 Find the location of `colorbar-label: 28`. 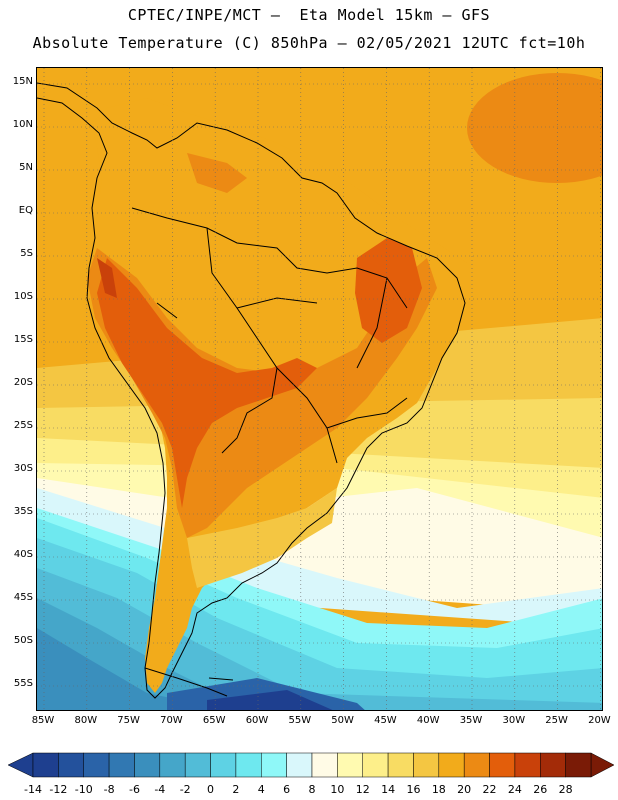

colorbar-label: 28 is located at coordinates (565, 789).